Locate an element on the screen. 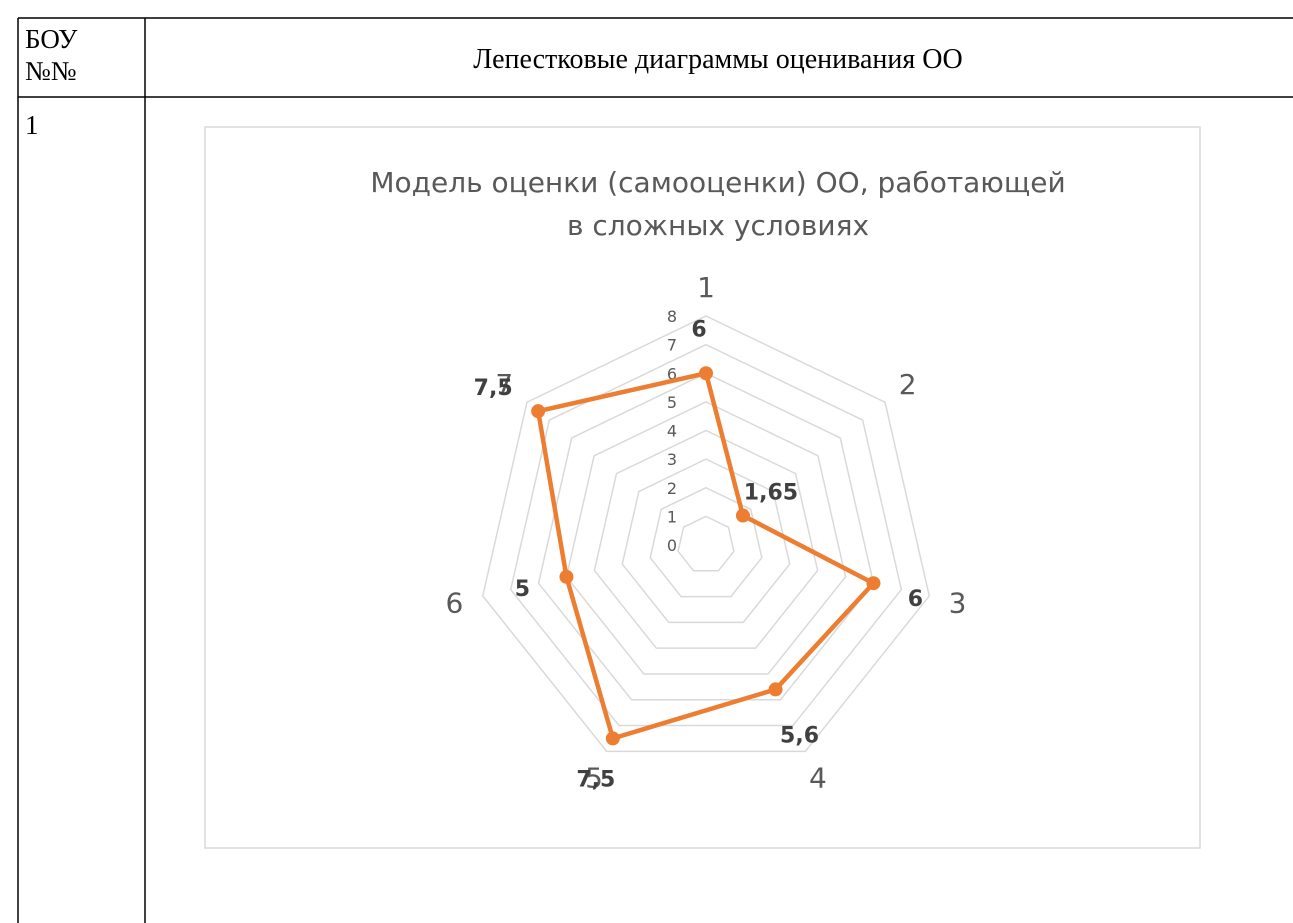  header-cell: Лепестковые диаграммы оценивания ОО is located at coordinates (717, 59).